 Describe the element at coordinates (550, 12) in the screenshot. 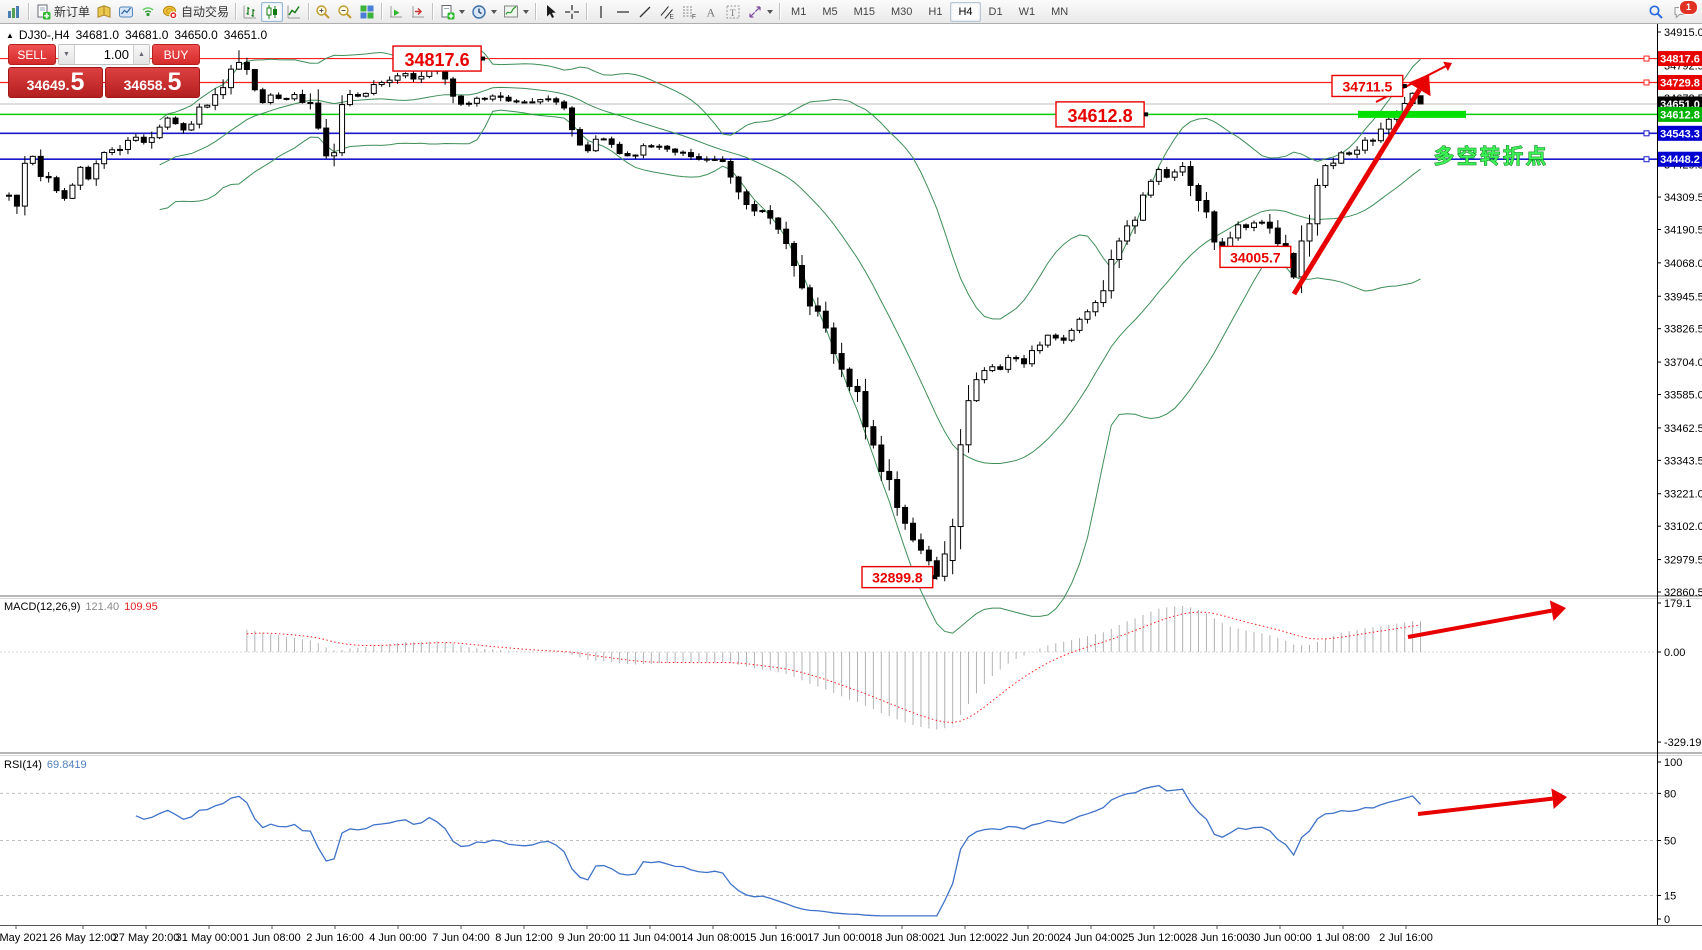

I see `cursor-button` at that location.